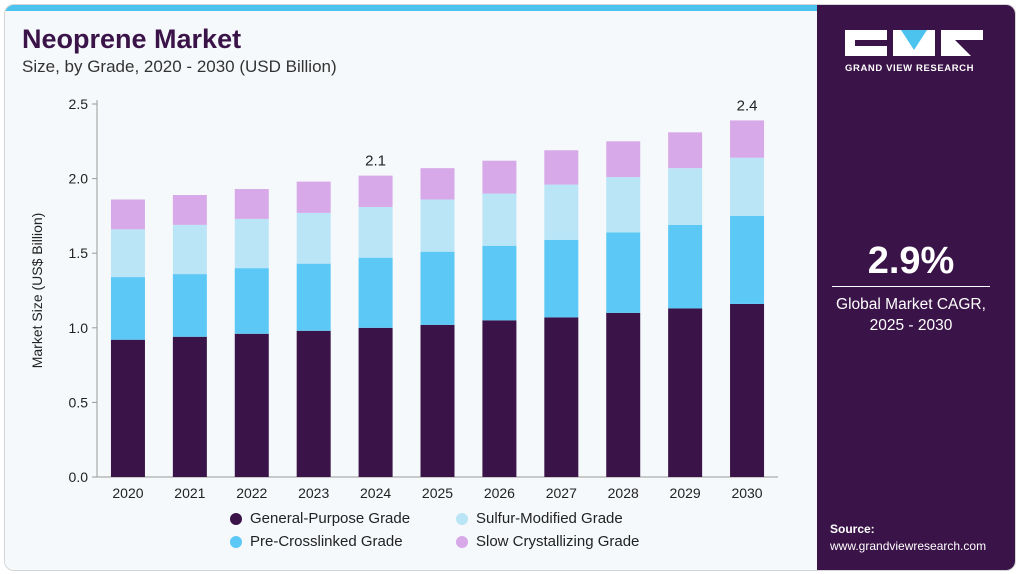 This screenshot has height=574, width=1019. I want to click on x-tick-label: 2025, so click(437, 493).